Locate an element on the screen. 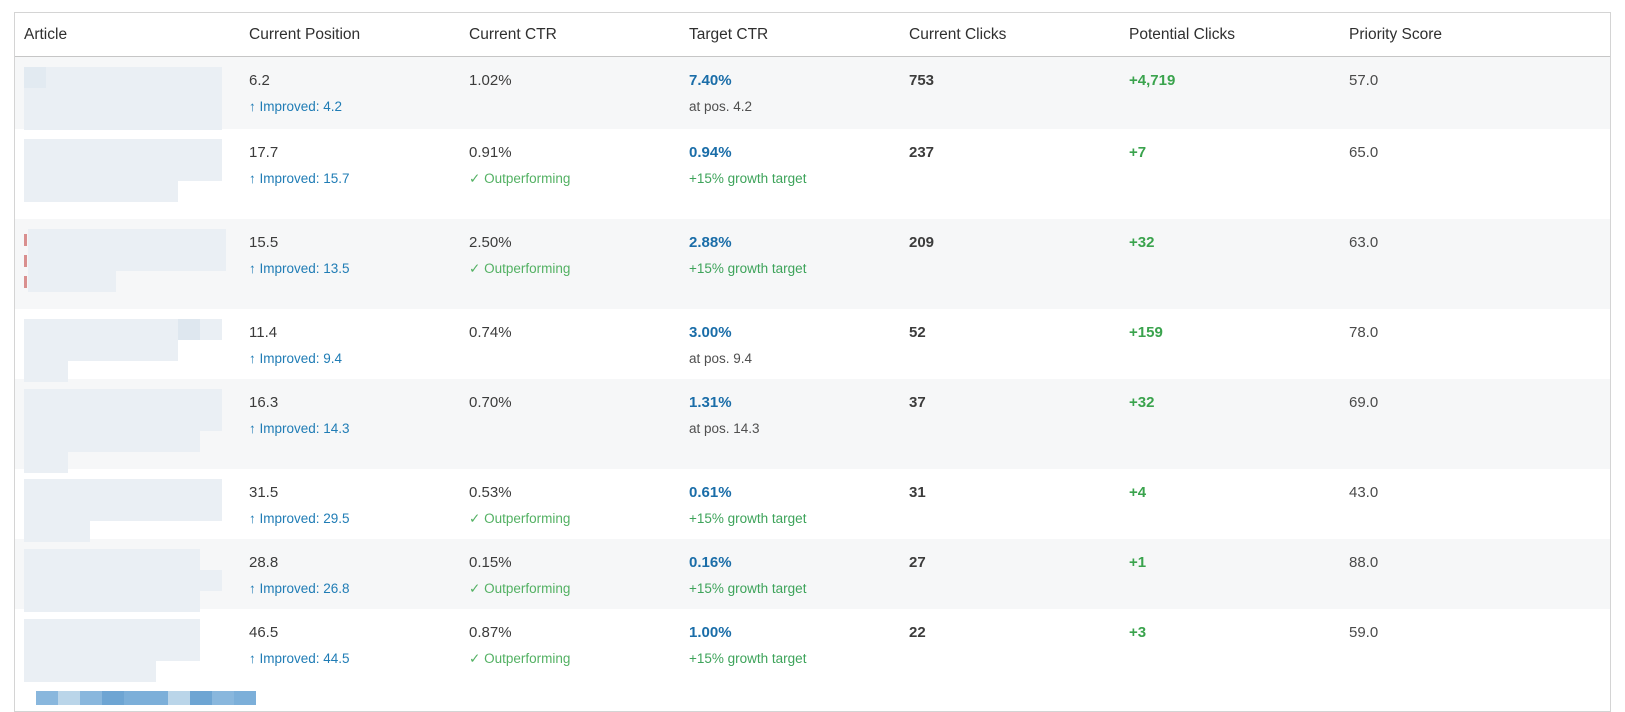 This screenshot has height=712, width=1625. target-ctr-cell: 3.00% at pos. 9.4 is located at coordinates (799, 345).